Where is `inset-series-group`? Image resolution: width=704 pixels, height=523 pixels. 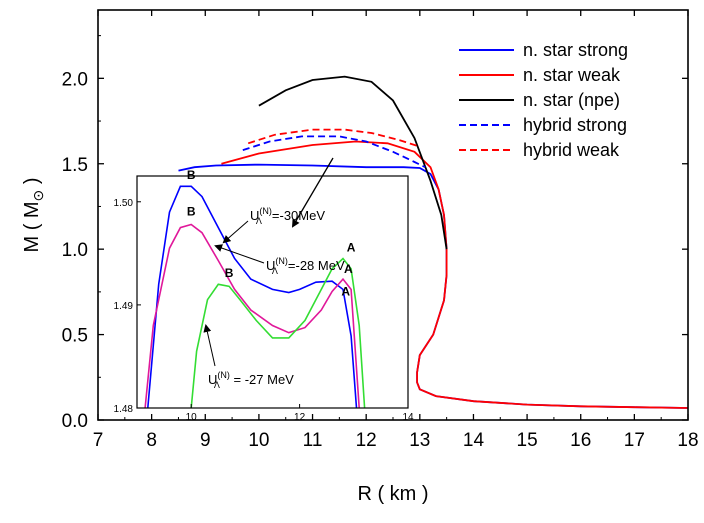
inset-series-group is located at coordinates (255, 296).